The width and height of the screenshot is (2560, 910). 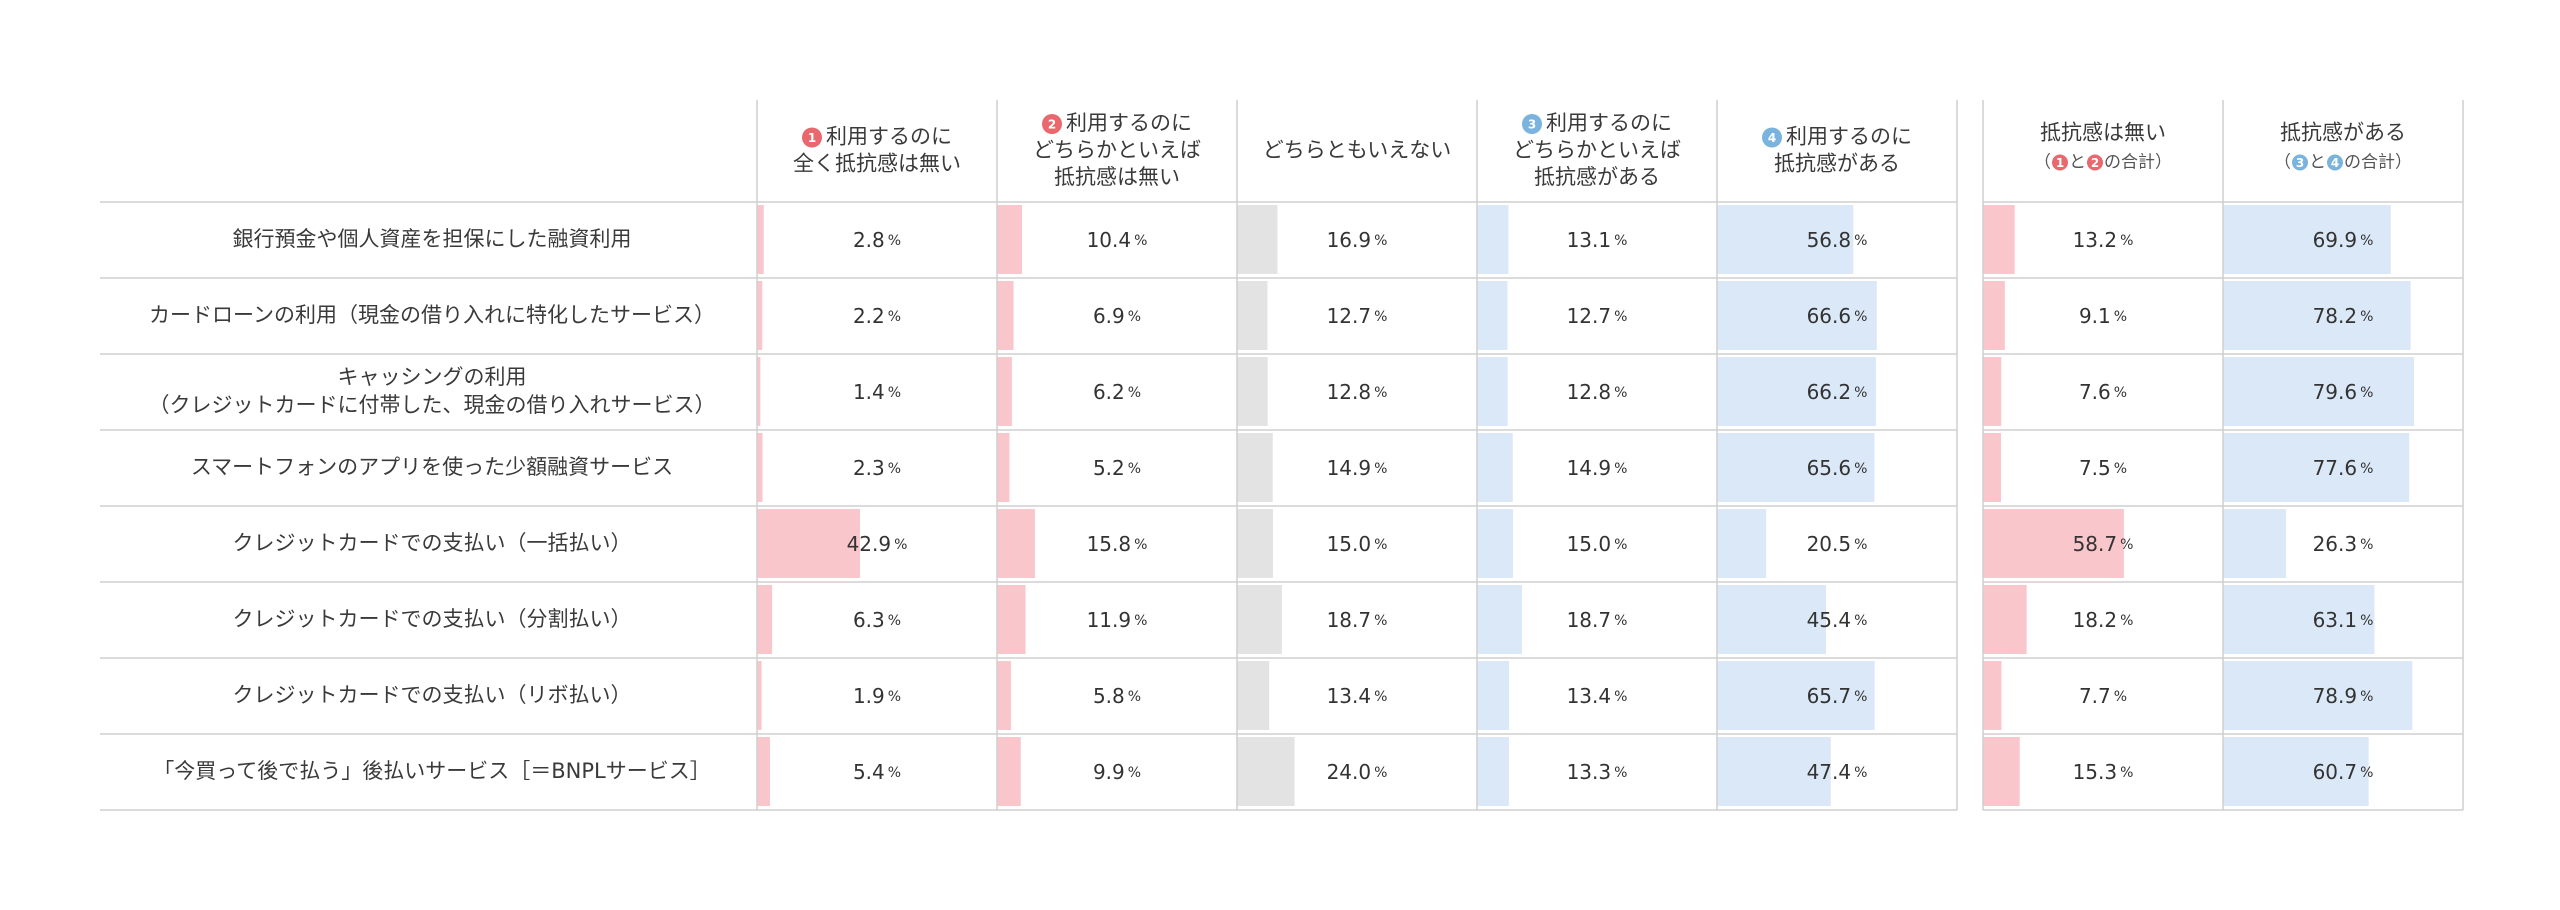 What do you see at coordinates (1129, 123) in the screenshot?
I see `column-header-2-line-1: 利用するのに` at bounding box center [1129, 123].